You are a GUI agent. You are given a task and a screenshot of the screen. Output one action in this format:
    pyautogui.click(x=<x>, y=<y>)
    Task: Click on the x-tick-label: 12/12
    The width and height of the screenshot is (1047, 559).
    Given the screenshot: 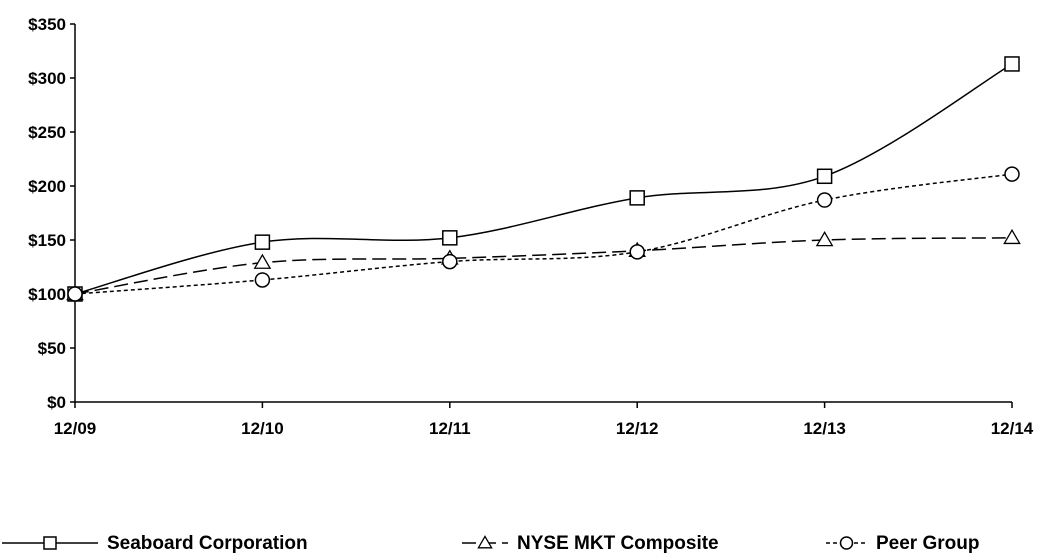 What is the action you would take?
    pyautogui.click(x=637, y=428)
    